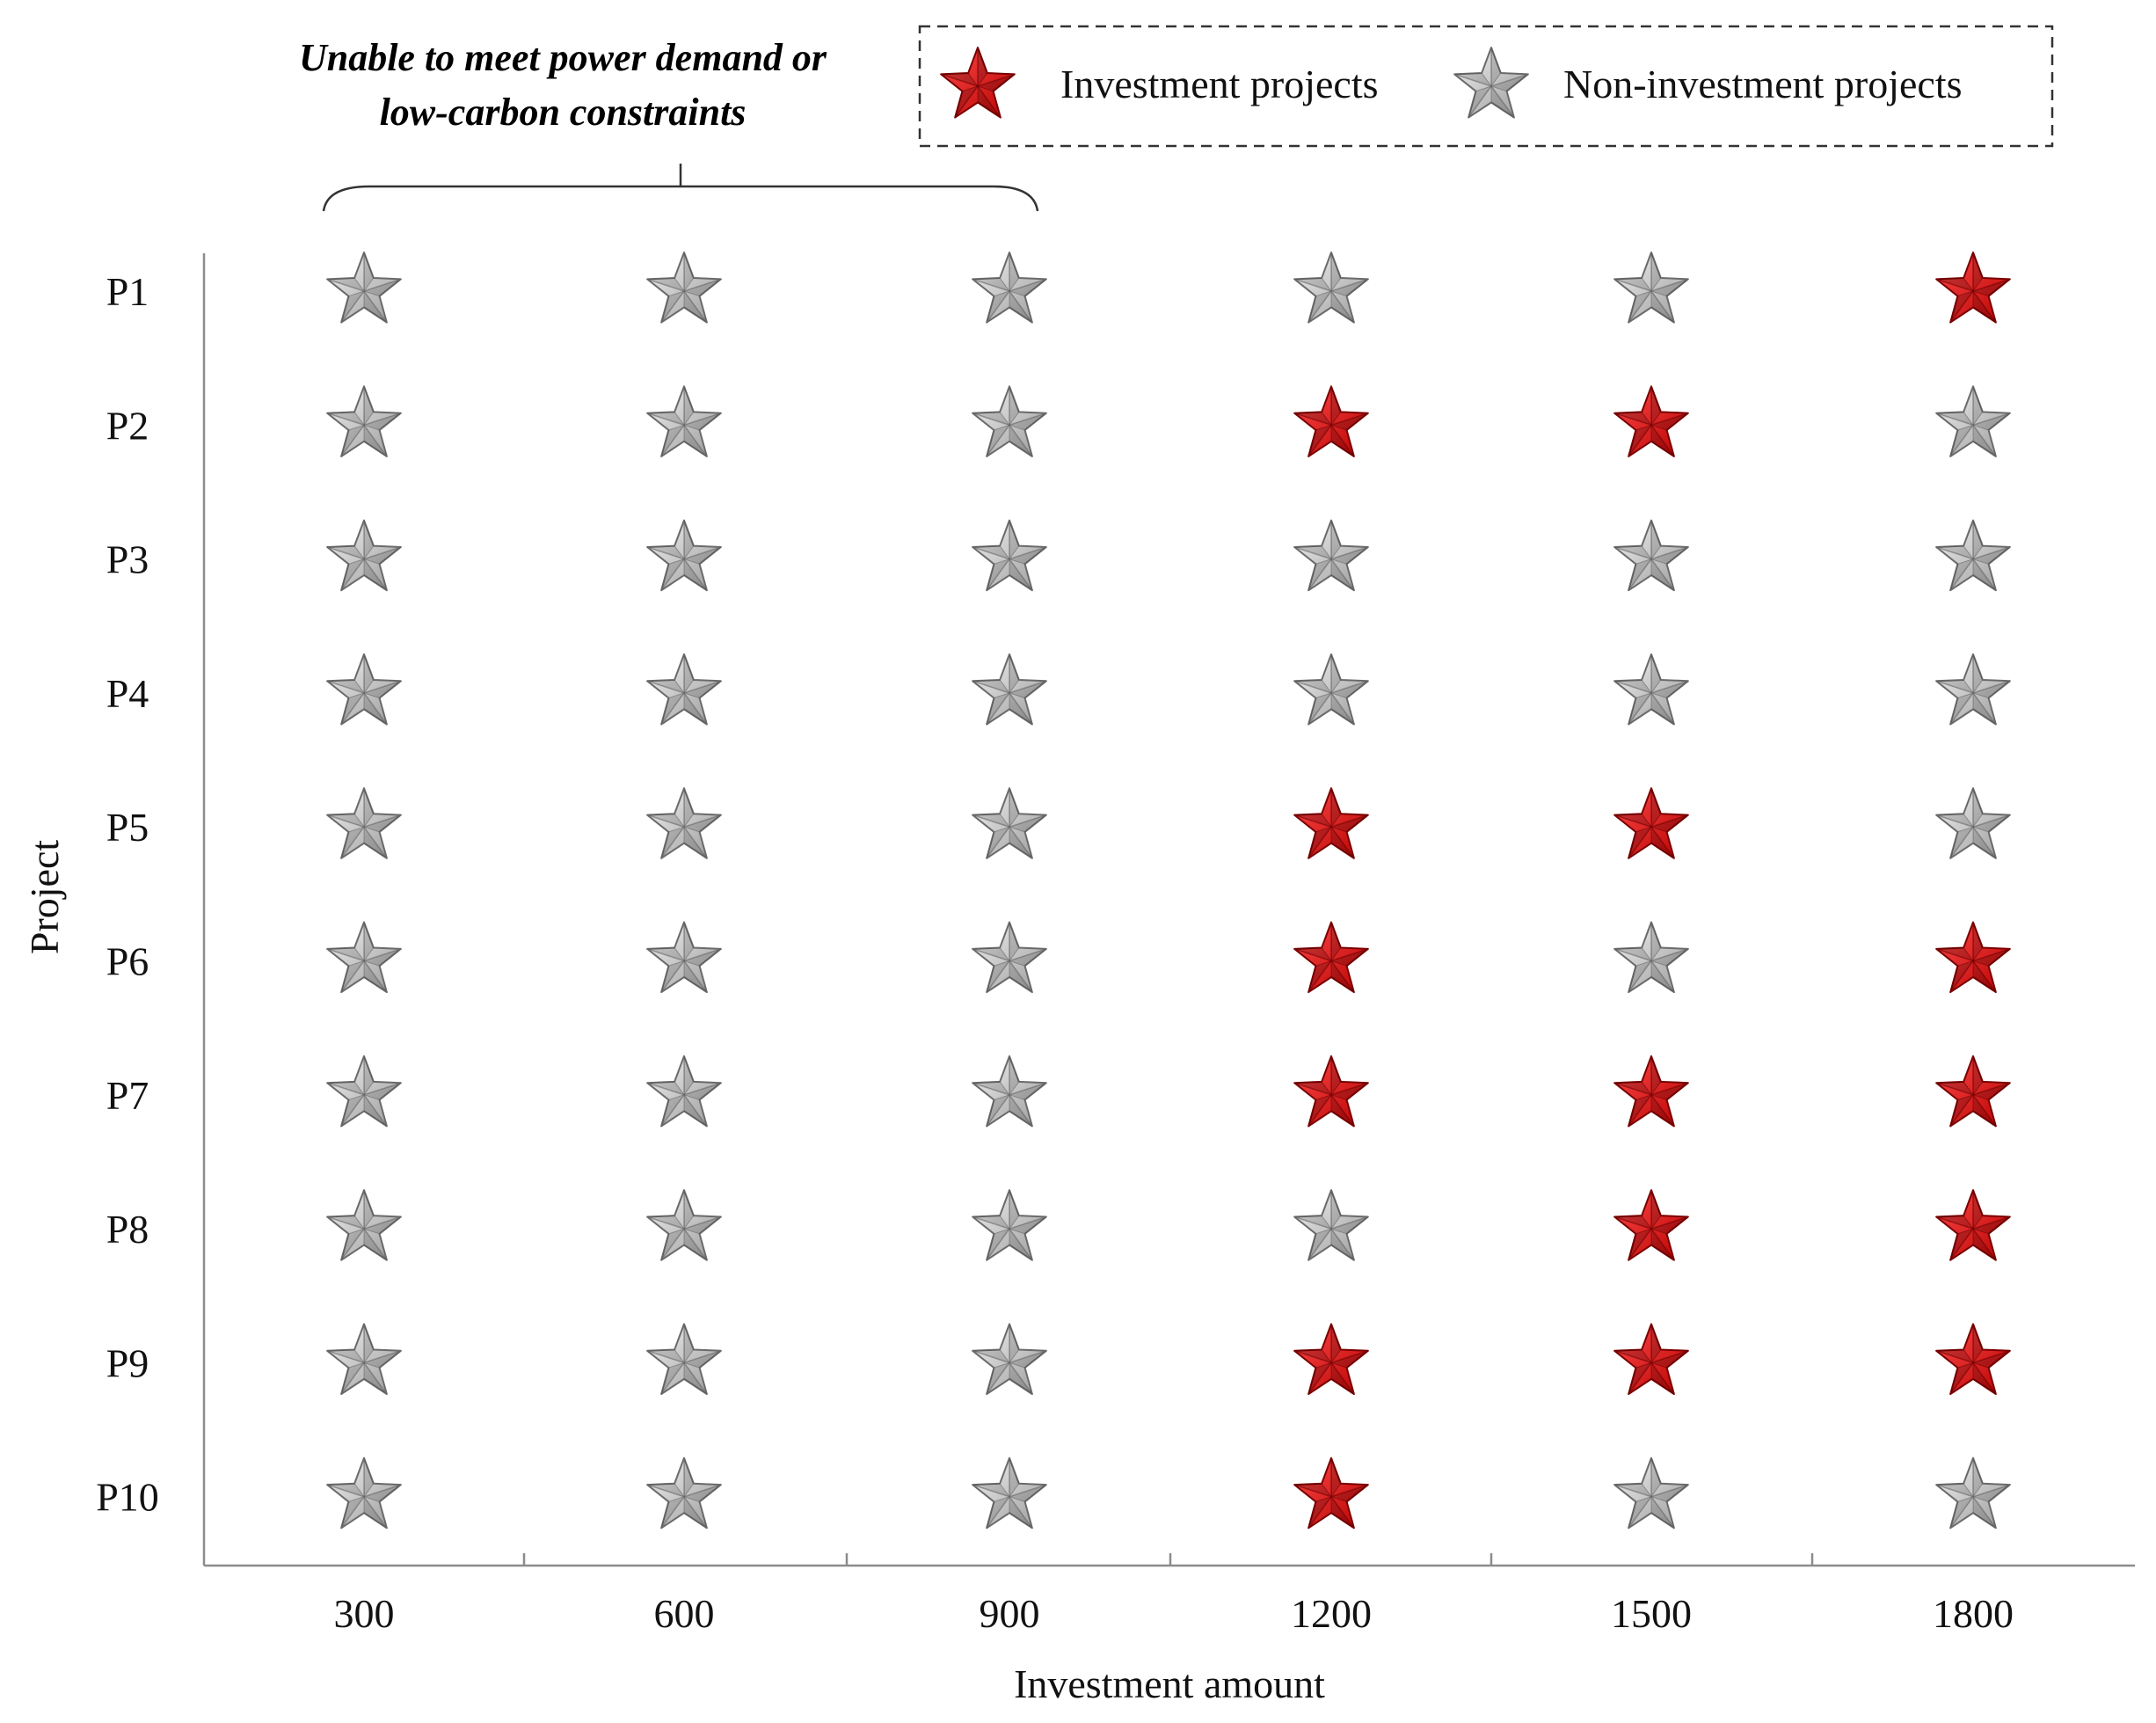 The image size is (2156, 1723). Describe the element at coordinates (127, 827) in the screenshot. I see `y-tick-label: P5` at that location.